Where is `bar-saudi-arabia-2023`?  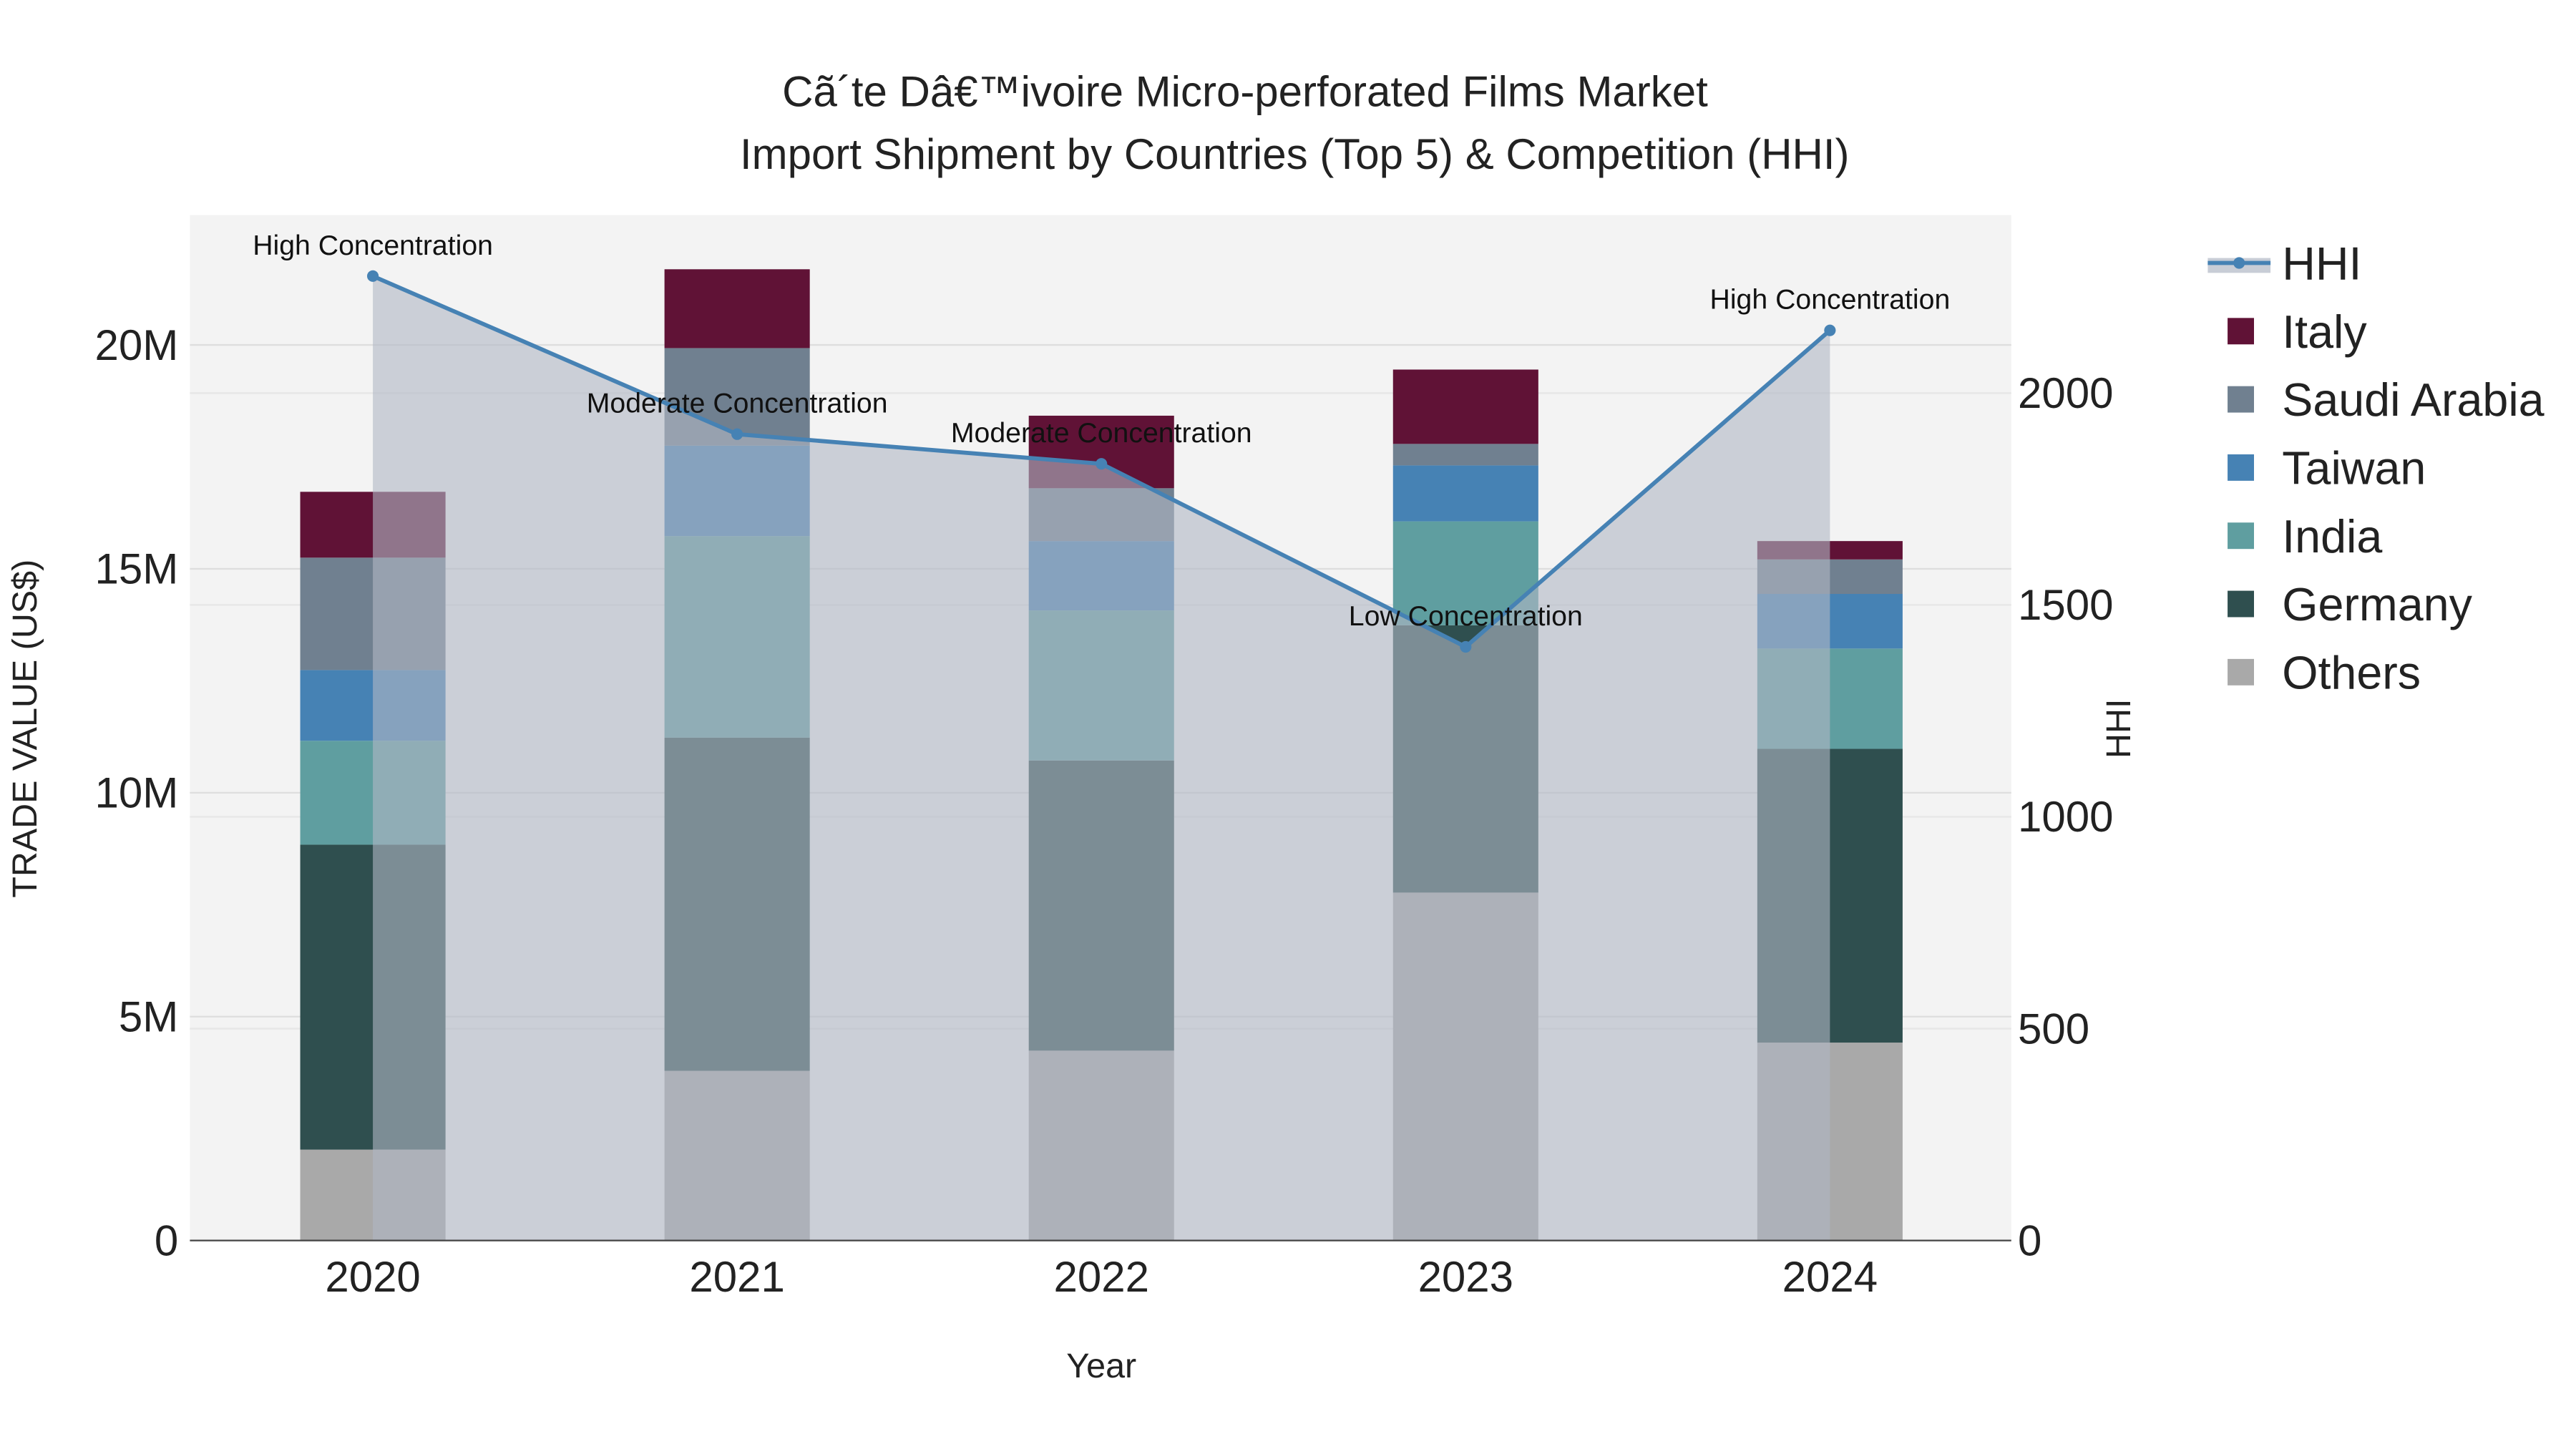
bar-saudi-arabia-2023 is located at coordinates (1465, 455).